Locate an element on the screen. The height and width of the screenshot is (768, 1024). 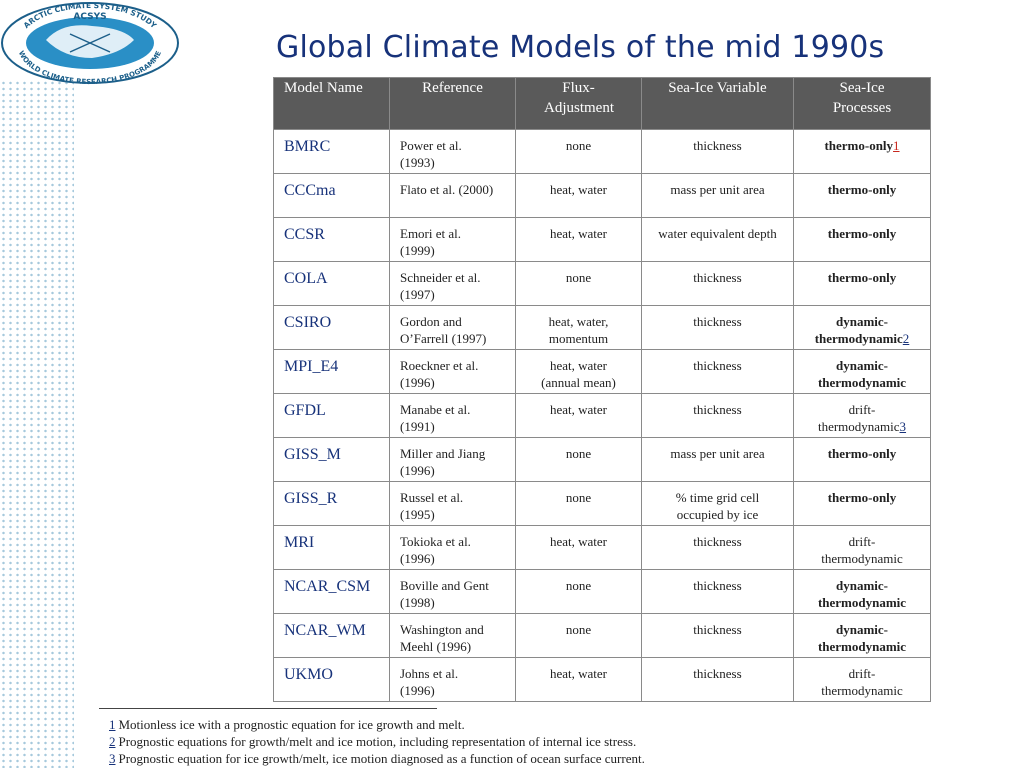
cell-model-name: GFDL is located at coordinates (331, 415).